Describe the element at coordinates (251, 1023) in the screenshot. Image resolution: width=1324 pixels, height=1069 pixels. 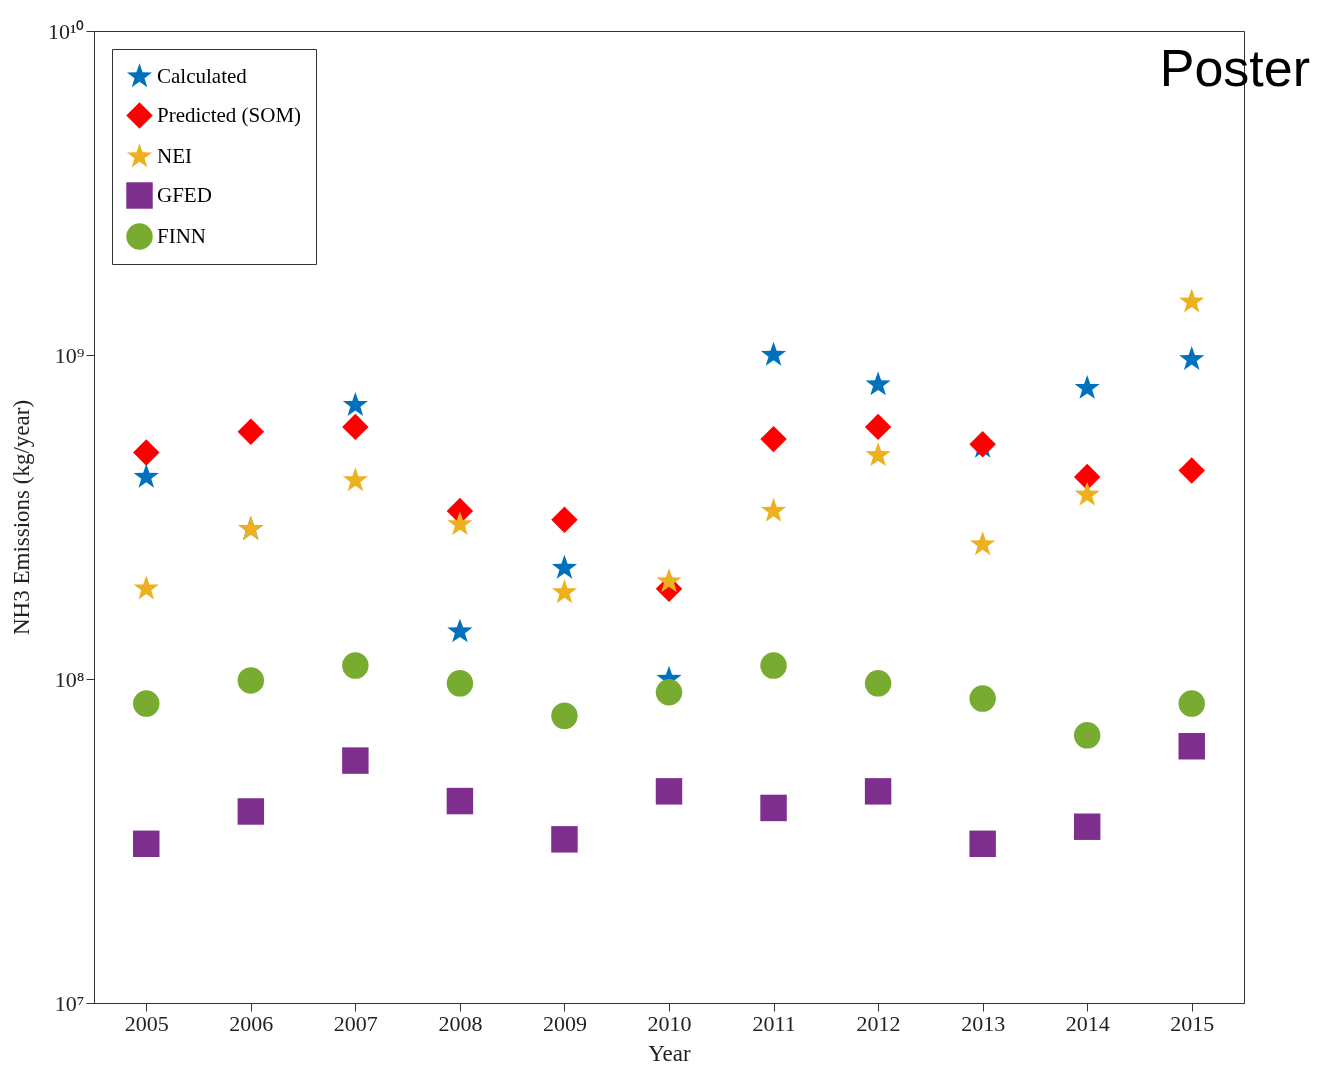
I see `x-tick-label: 2006` at that location.